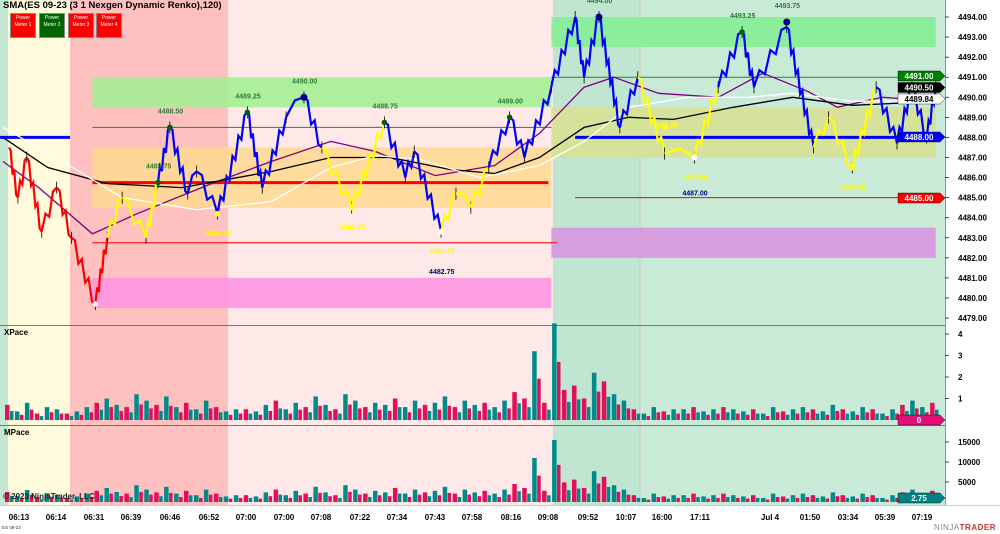 This screenshot has width=1000, height=534. Describe the element at coordinates (919, 88) in the screenshot. I see `price-badge-label: 4490.50` at that location.